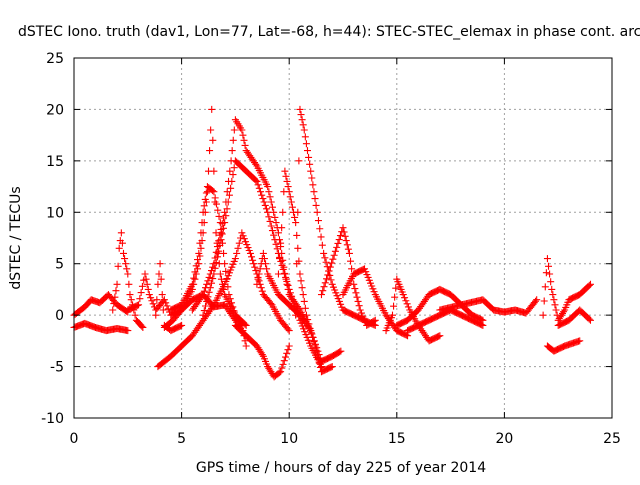 Image resolution: width=640 pixels, height=485 pixels. I want to click on x-tick-label: 10, so click(289, 439).